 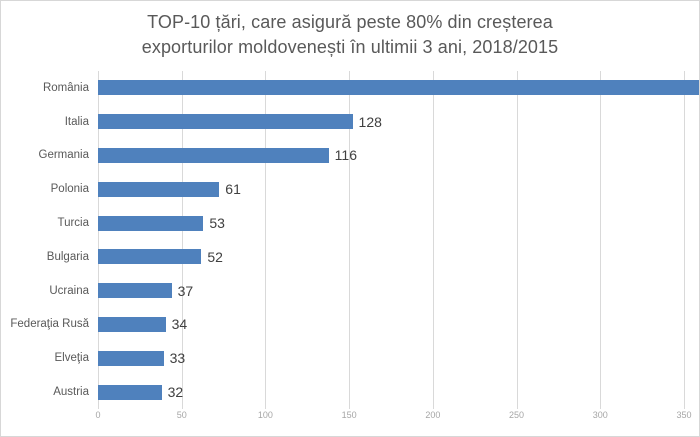 What do you see at coordinates (49, 324) in the screenshot?
I see `category-label: Federaţia Rusă` at bounding box center [49, 324].